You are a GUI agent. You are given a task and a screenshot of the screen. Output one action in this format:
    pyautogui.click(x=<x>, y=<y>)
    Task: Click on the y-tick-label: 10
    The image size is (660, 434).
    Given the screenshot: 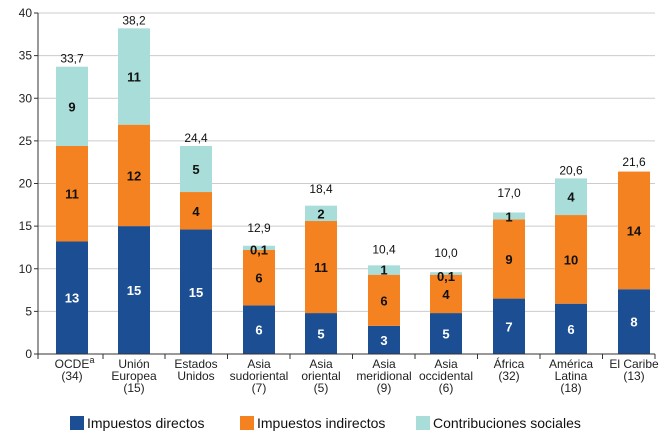 What is the action you would take?
    pyautogui.click(x=26, y=269)
    